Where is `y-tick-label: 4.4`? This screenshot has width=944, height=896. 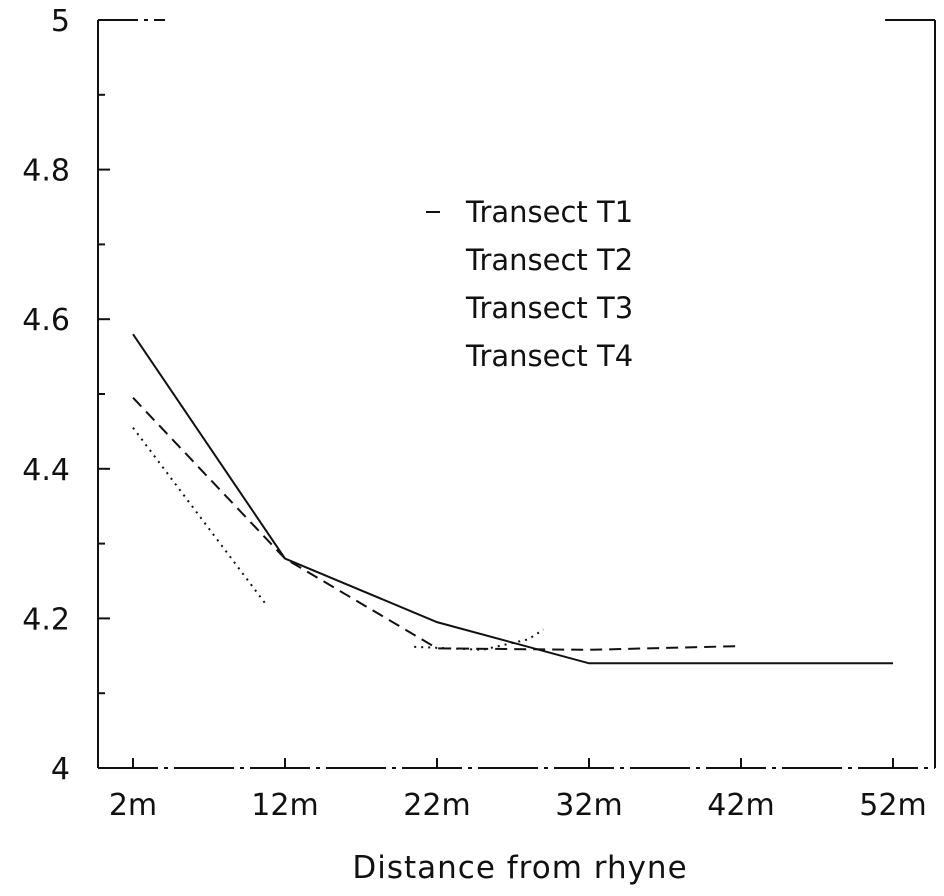
y-tick-label: 4.4 is located at coordinates (46, 470).